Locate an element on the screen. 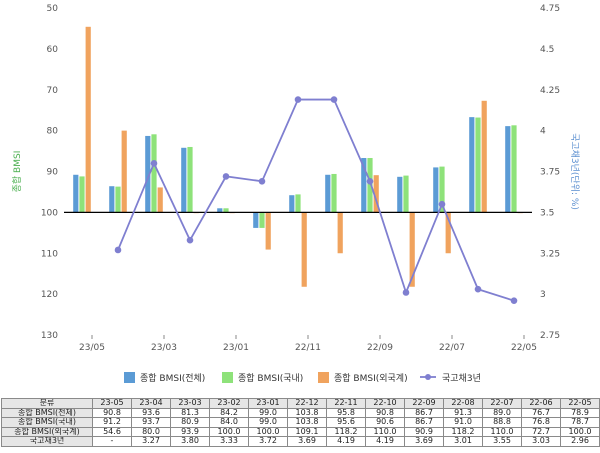 Image resolution: width=600 pixels, height=453 pixels. x-tick-label: 22/11 is located at coordinates (308, 348).